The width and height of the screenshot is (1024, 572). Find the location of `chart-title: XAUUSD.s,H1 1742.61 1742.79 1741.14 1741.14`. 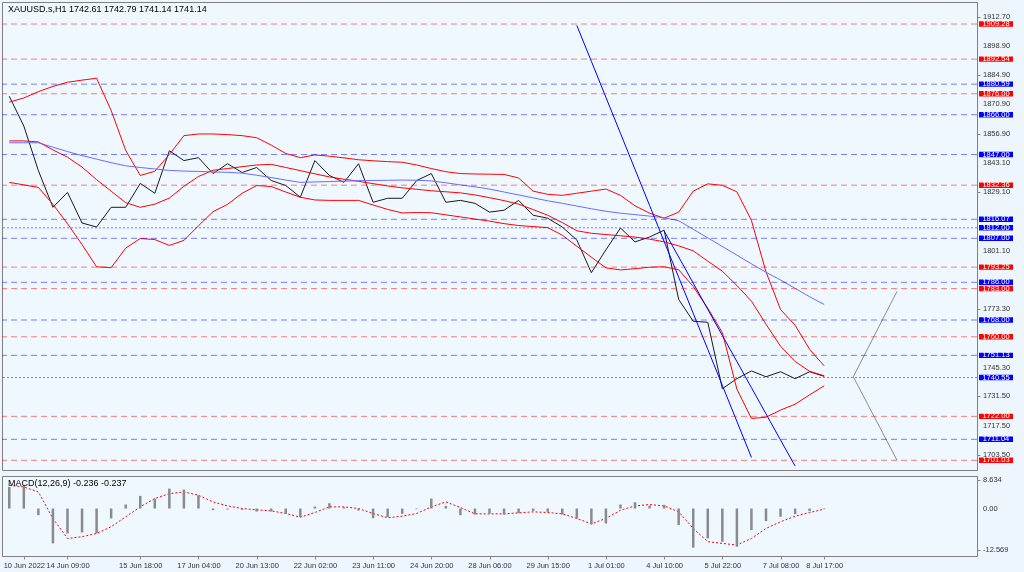

chart-title: XAUUSD.s,H1 1742.61 1742.79 1741.14 1741.14 is located at coordinates (107, 9).